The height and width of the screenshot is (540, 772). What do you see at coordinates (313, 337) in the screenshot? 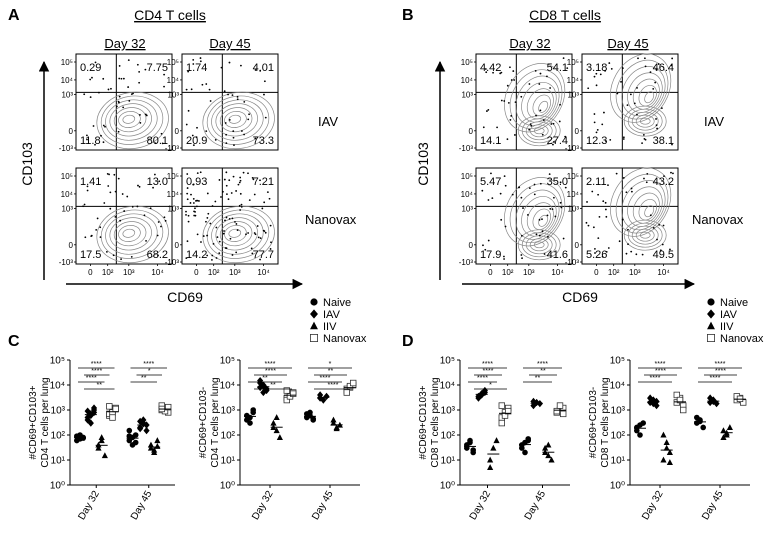
I see `legend-symbol-open-square` at bounding box center [313, 337].